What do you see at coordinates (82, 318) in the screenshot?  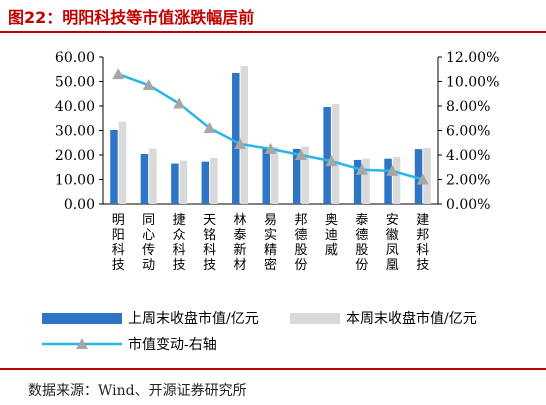 I see `legend-swatch-last-week` at bounding box center [82, 318].